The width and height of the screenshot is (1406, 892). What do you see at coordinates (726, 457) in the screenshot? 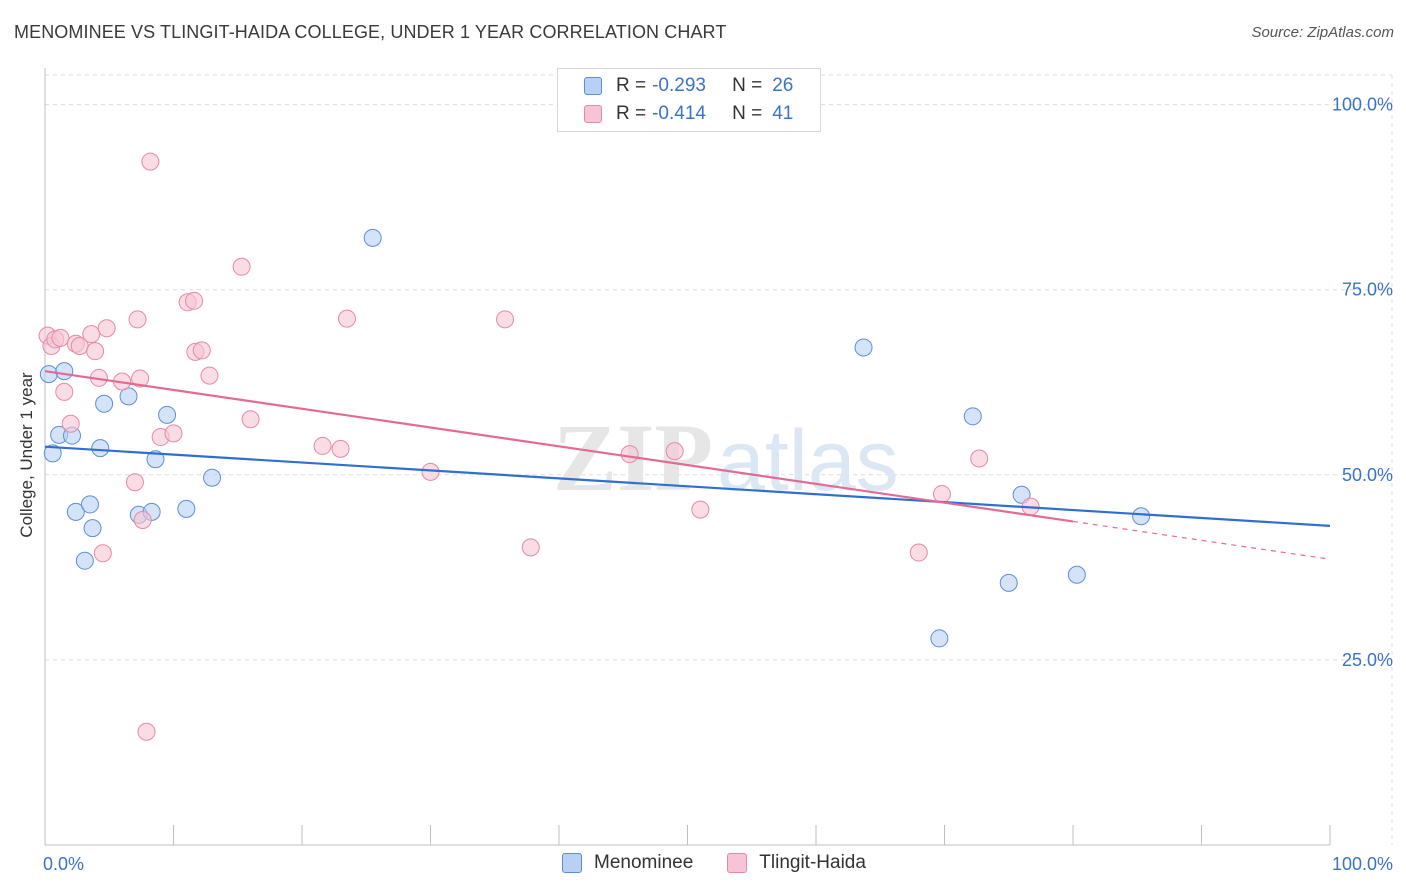
I see `watermark: ZIP atlas` at bounding box center [726, 457].